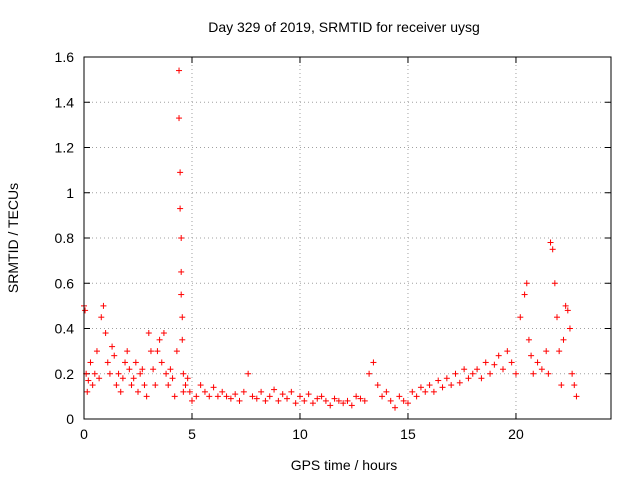  Describe the element at coordinates (70, 193) in the screenshot. I see `y-tick-label: 1` at that location.